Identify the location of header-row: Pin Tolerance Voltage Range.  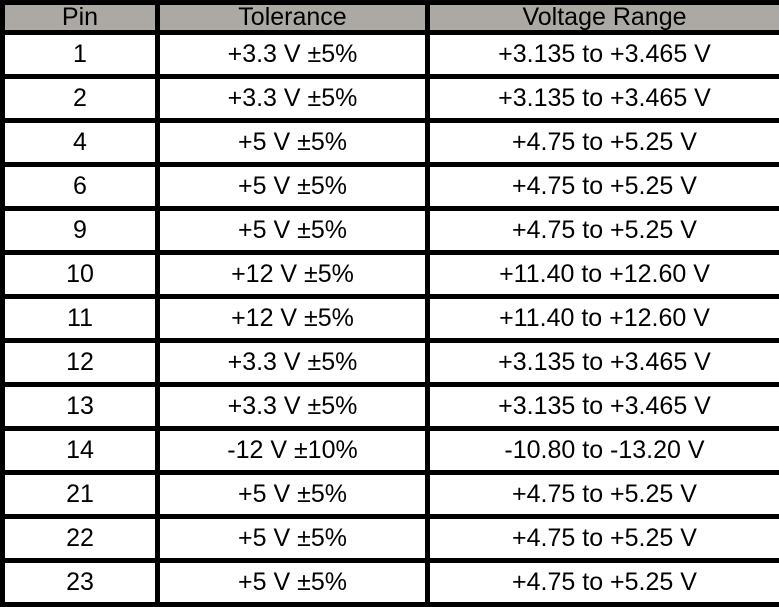
(389, 17).